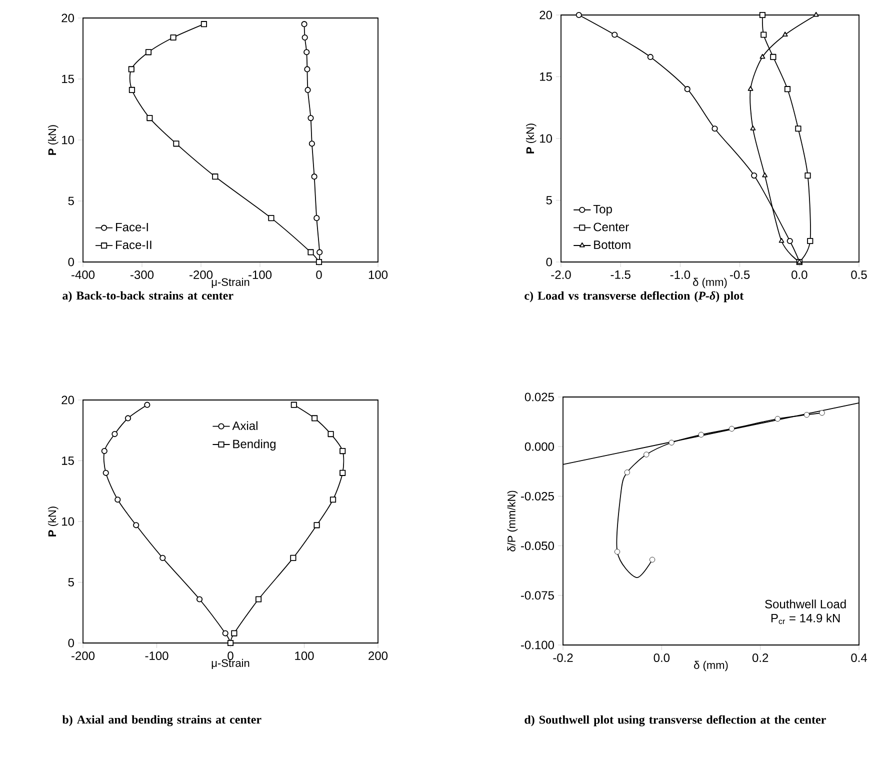  I want to click on legend-label: Bottom, so click(612, 244).